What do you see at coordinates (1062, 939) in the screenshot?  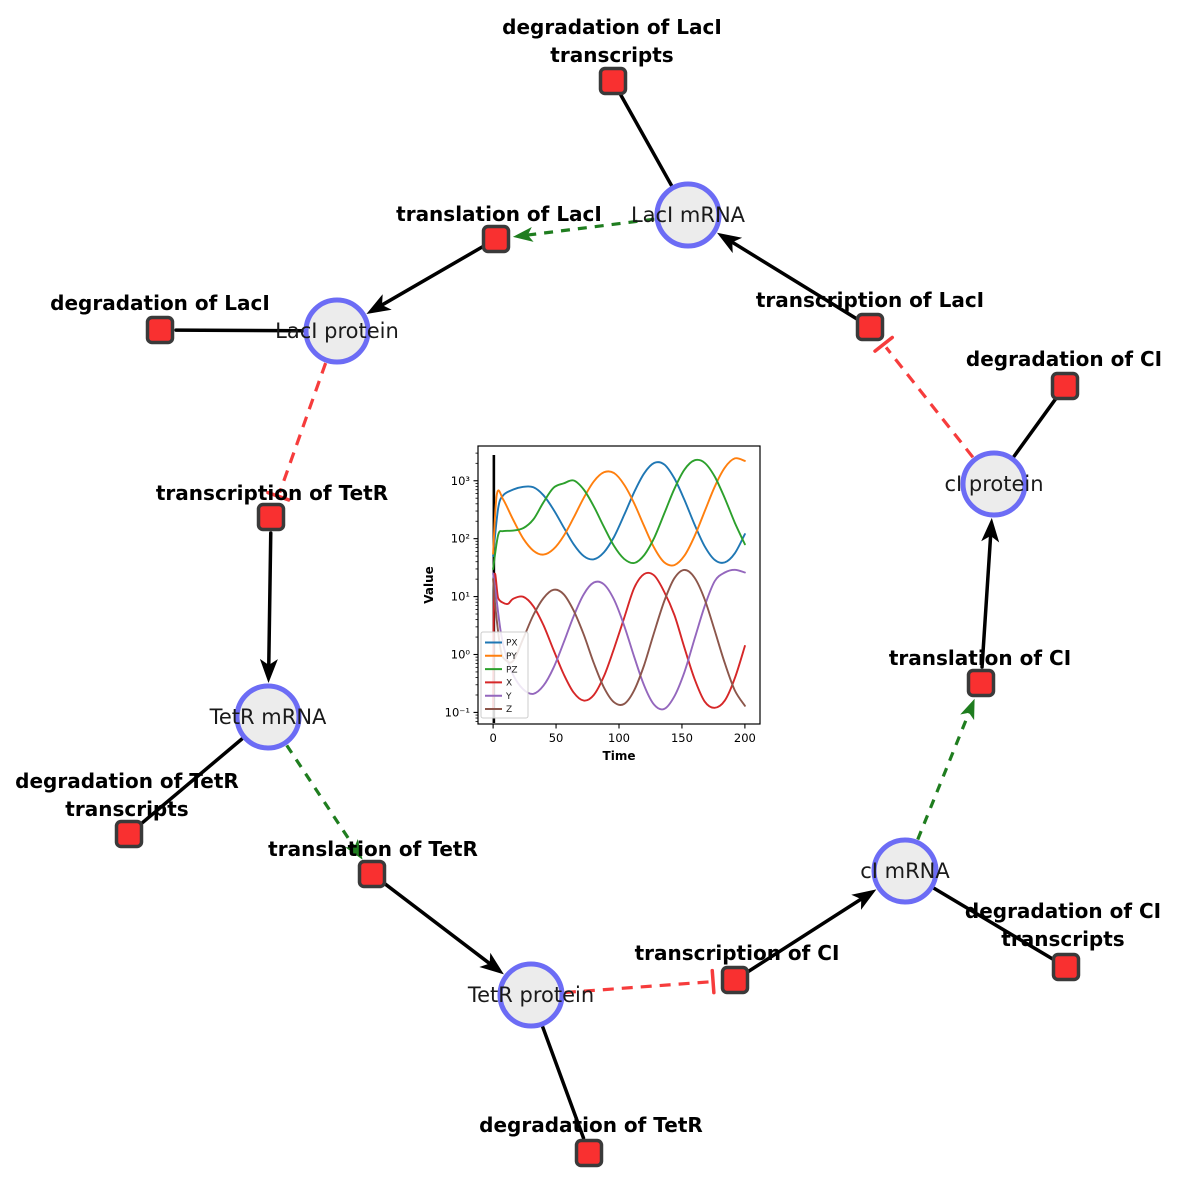 I see `reaction-label-deg_ci_tx-line2: transcripts` at bounding box center [1062, 939].